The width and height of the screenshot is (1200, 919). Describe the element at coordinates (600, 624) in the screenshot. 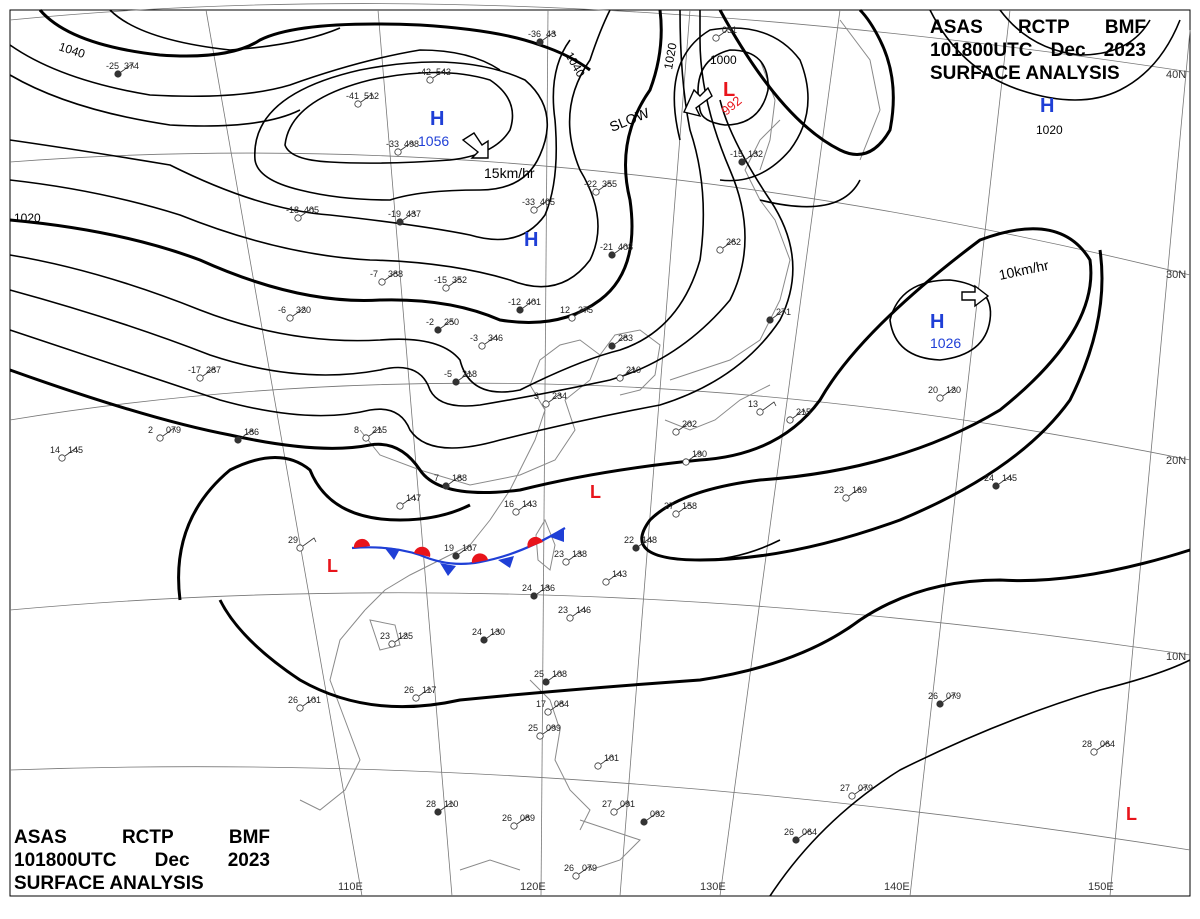

I see `parallel-line` at that location.